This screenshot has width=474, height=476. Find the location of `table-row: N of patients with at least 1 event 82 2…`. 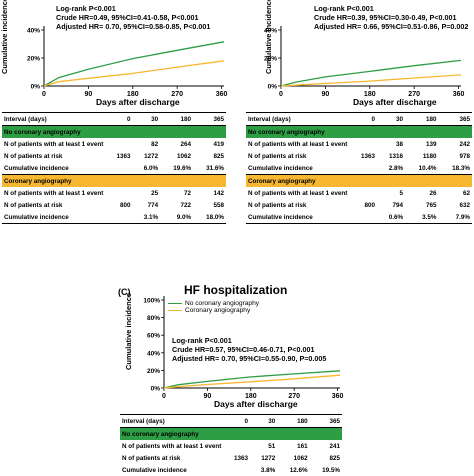

table-row: N of patients with at least 1 event 82 2… is located at coordinates (114, 144).